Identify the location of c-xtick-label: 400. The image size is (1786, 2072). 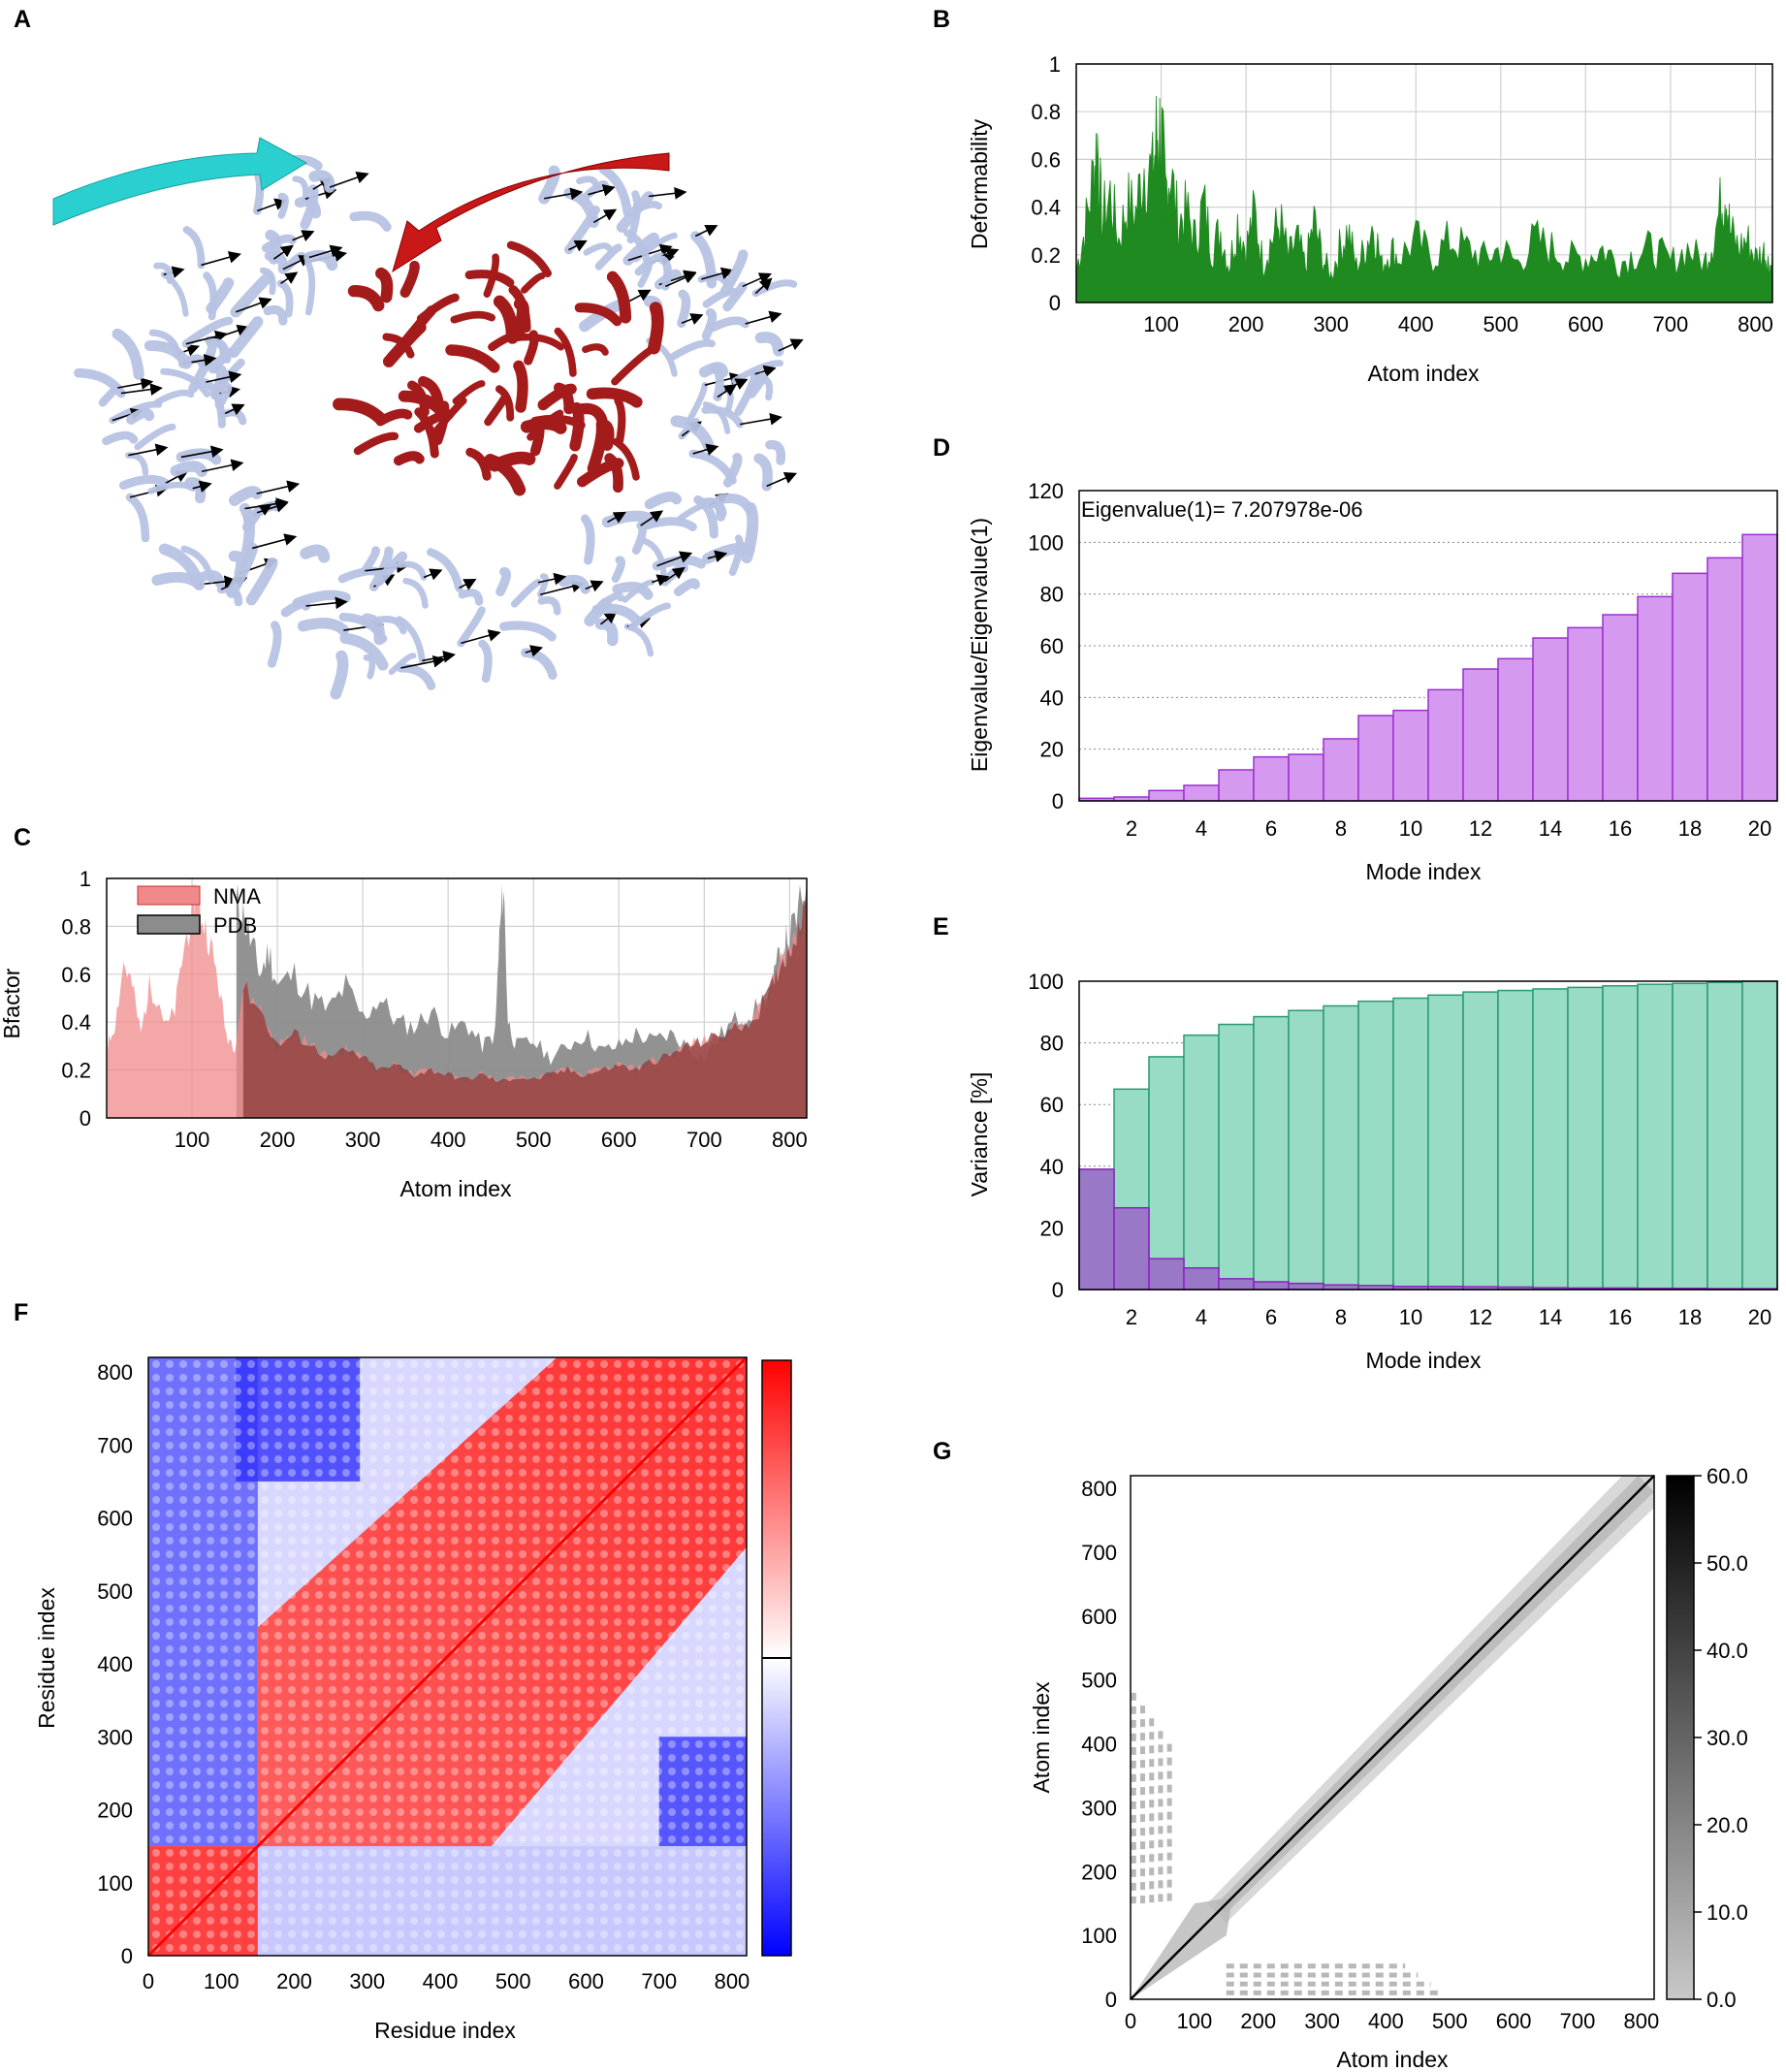
(448, 1140).